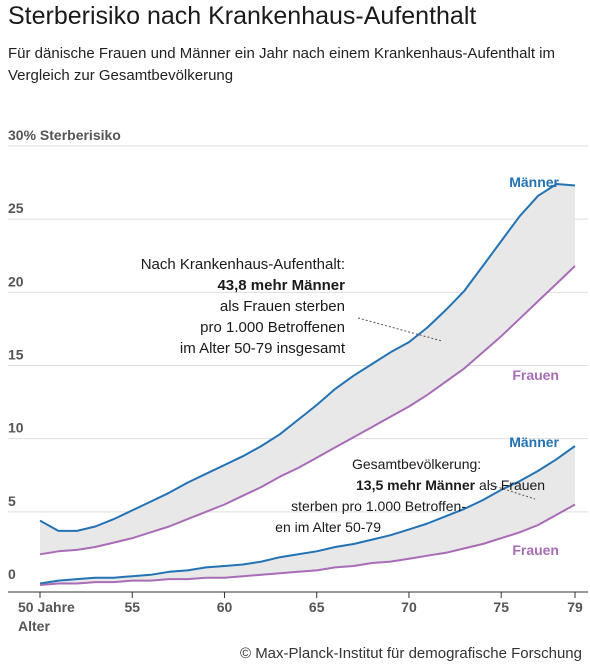 This screenshot has width=590, height=668. I want to click on annotation-hospital-line-1: Nach Krankenhaus-Aufenthalt:, so click(243, 264).